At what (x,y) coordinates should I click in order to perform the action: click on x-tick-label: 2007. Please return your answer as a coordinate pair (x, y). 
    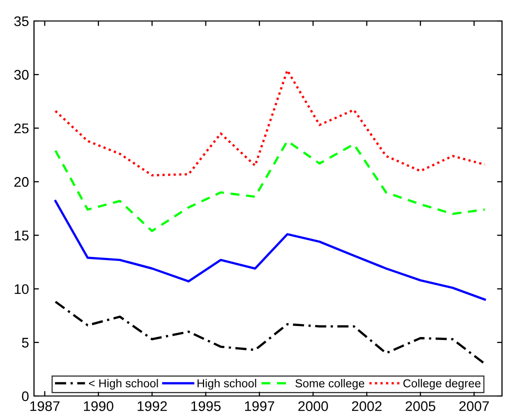
    Looking at the image, I should click on (474, 406).